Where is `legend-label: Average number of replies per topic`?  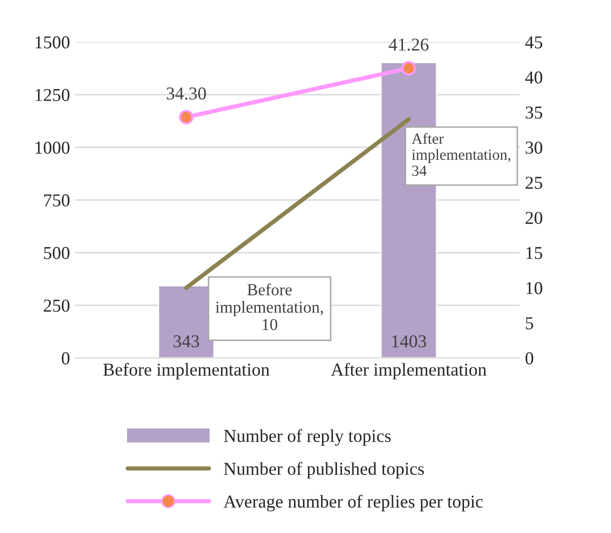
legend-label: Average number of replies per topic is located at coordinates (353, 503).